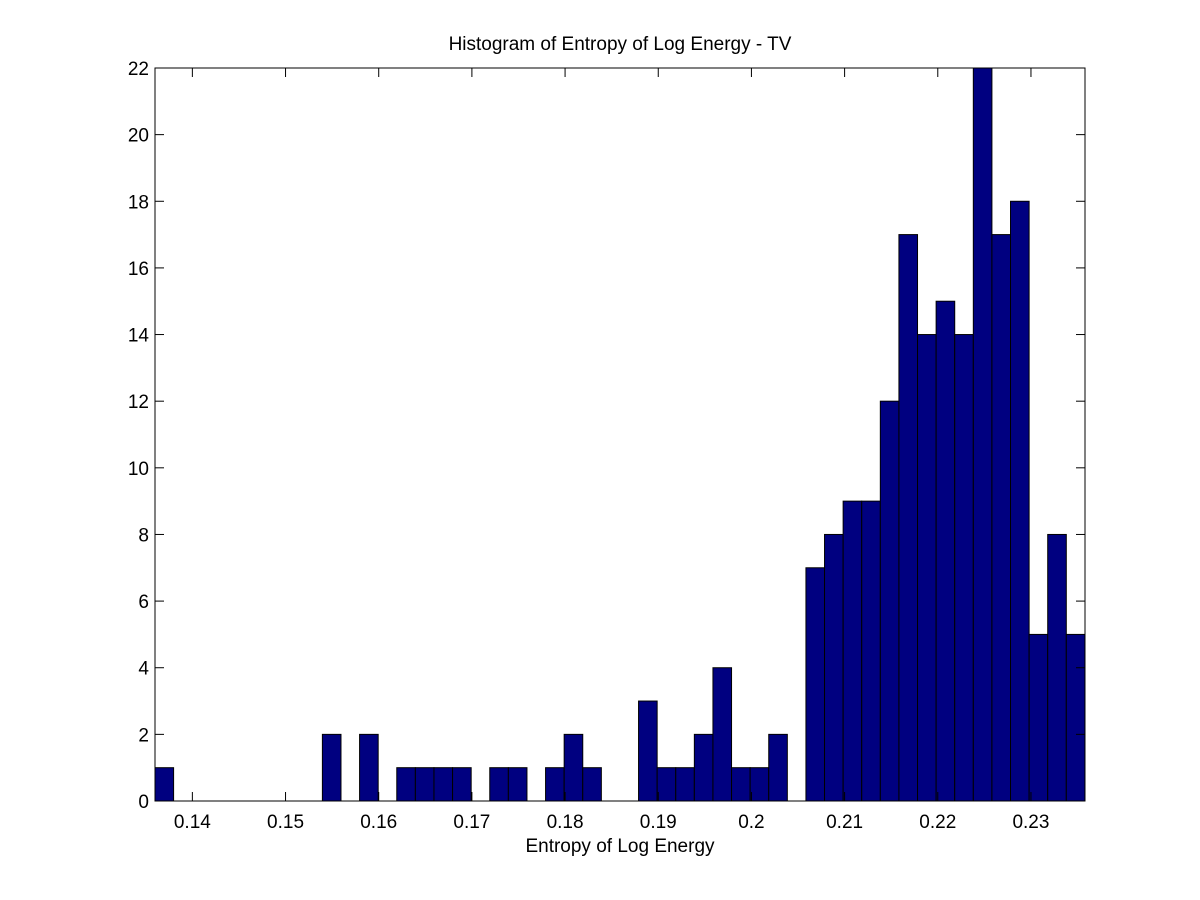 The image size is (1200, 900). Describe the element at coordinates (138, 469) in the screenshot. I see `y-tick-label: 10` at that location.